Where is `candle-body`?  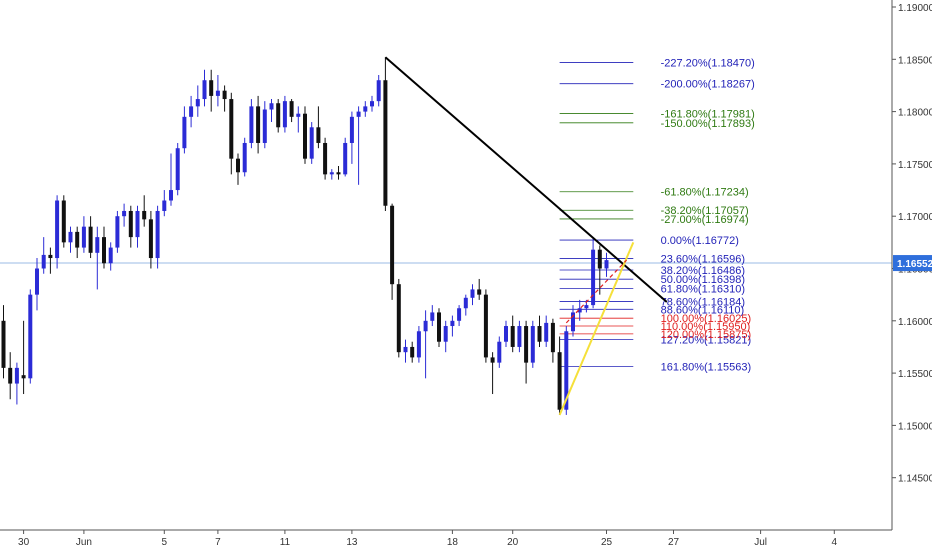 candle-body is located at coordinates (425, 326).